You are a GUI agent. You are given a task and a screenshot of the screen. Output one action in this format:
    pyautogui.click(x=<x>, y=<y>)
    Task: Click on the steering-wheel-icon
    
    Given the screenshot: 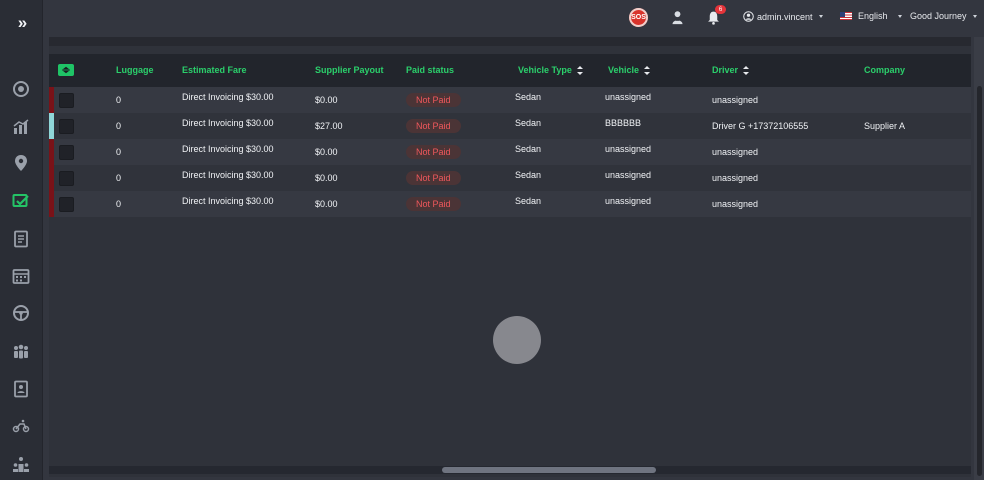 What is the action you would take?
    pyautogui.click(x=21, y=313)
    